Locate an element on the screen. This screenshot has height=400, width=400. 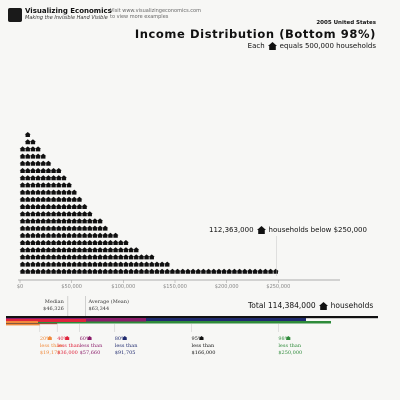
visit-link: Visit www.visualizingeconomics.com is located at coordinates (155, 11).